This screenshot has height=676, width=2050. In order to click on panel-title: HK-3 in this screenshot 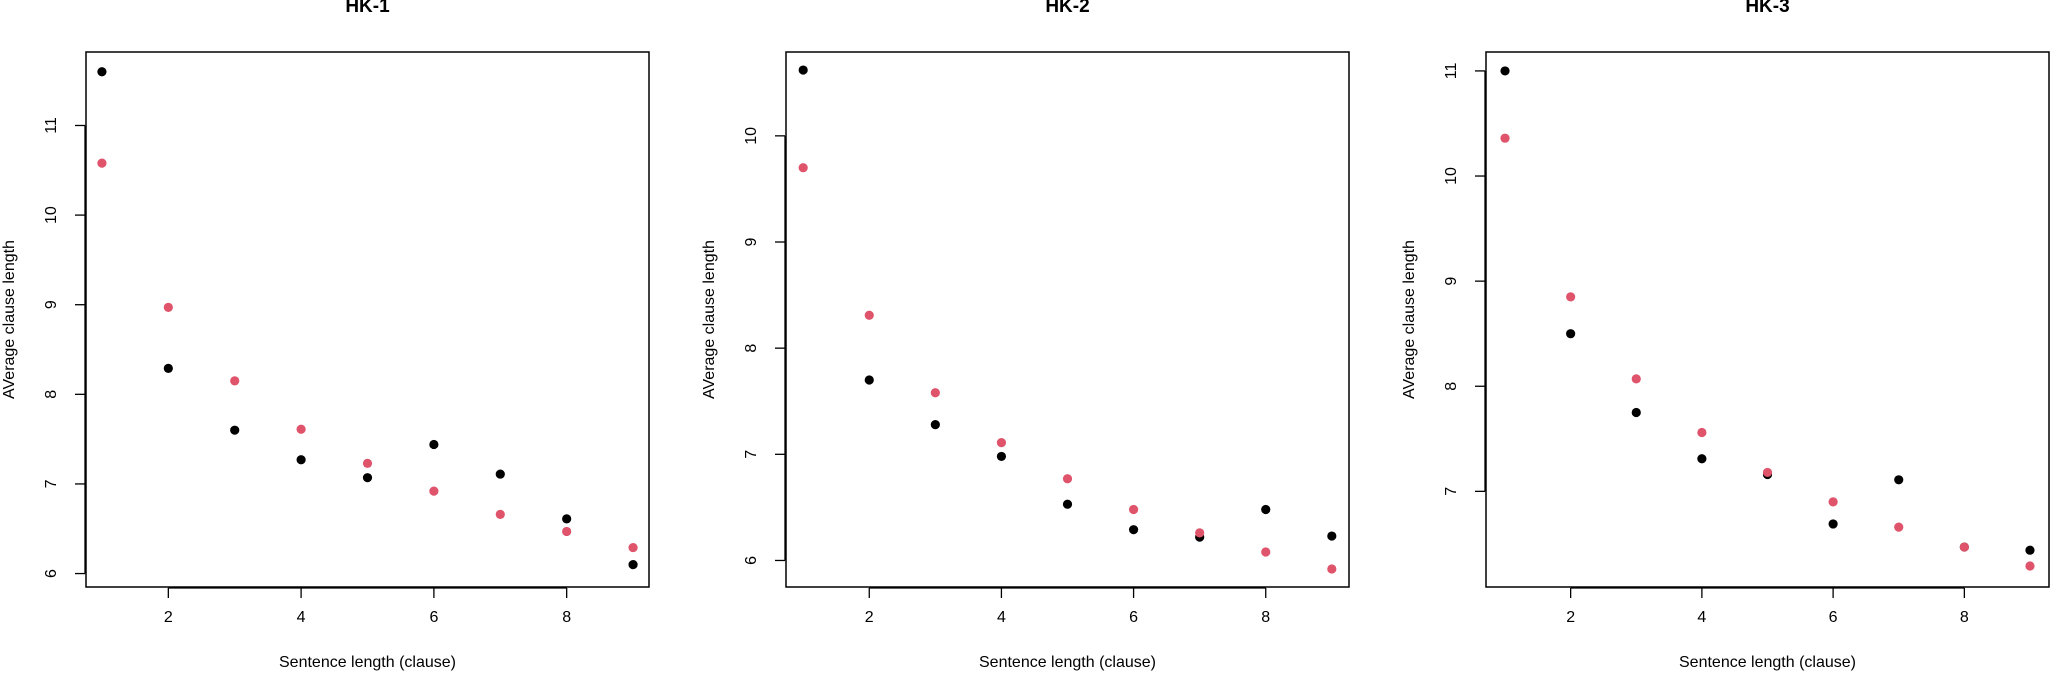, I will do `click(1767, 8)`.